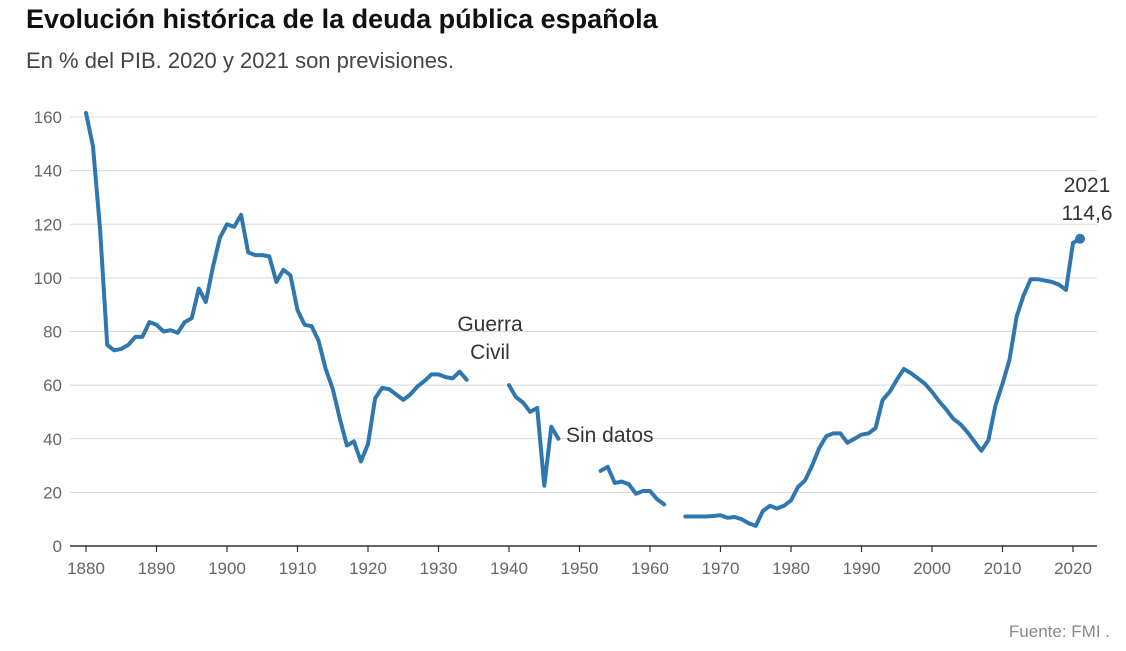 The width and height of the screenshot is (1126, 651). I want to click on x-tick-label-1950: 1950, so click(580, 568).